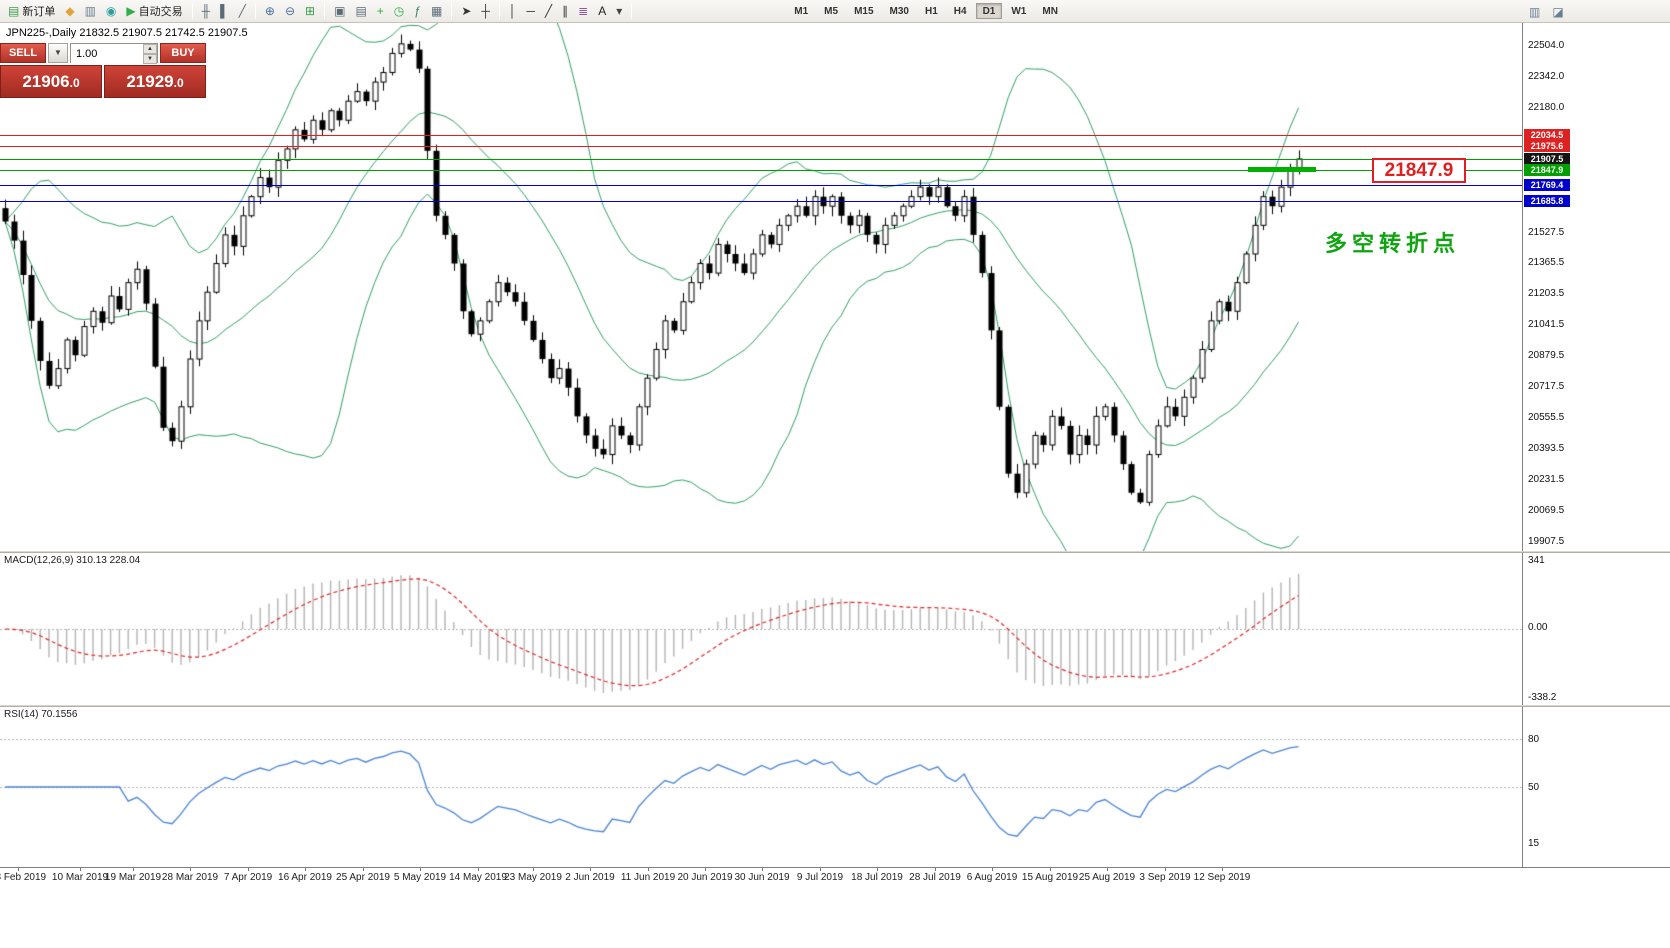  I want to click on toolbar-separator, so click(632, 11).